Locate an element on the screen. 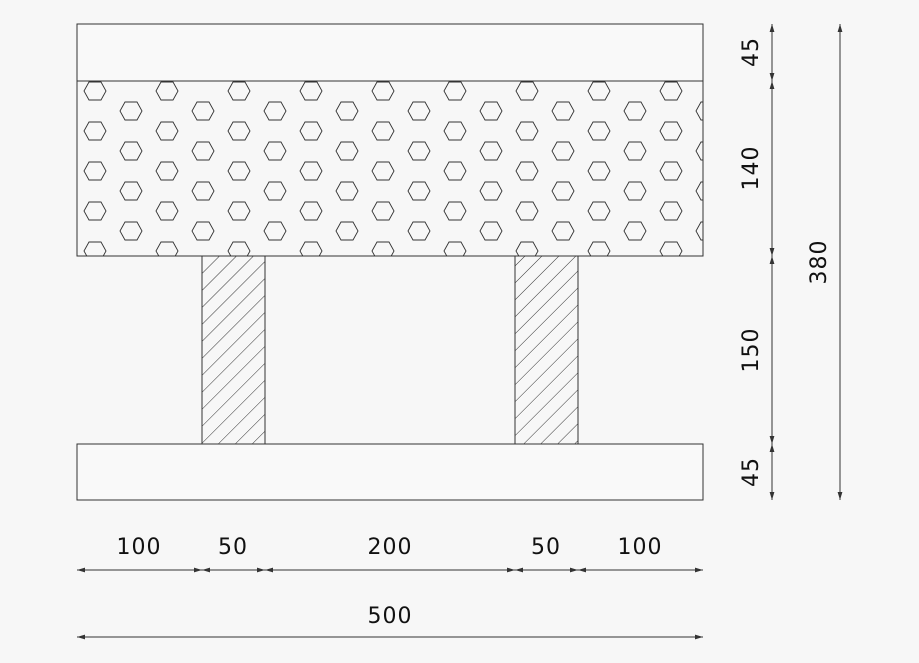 This screenshot has width=919, height=663. bottom-slab is located at coordinates (390, 472).